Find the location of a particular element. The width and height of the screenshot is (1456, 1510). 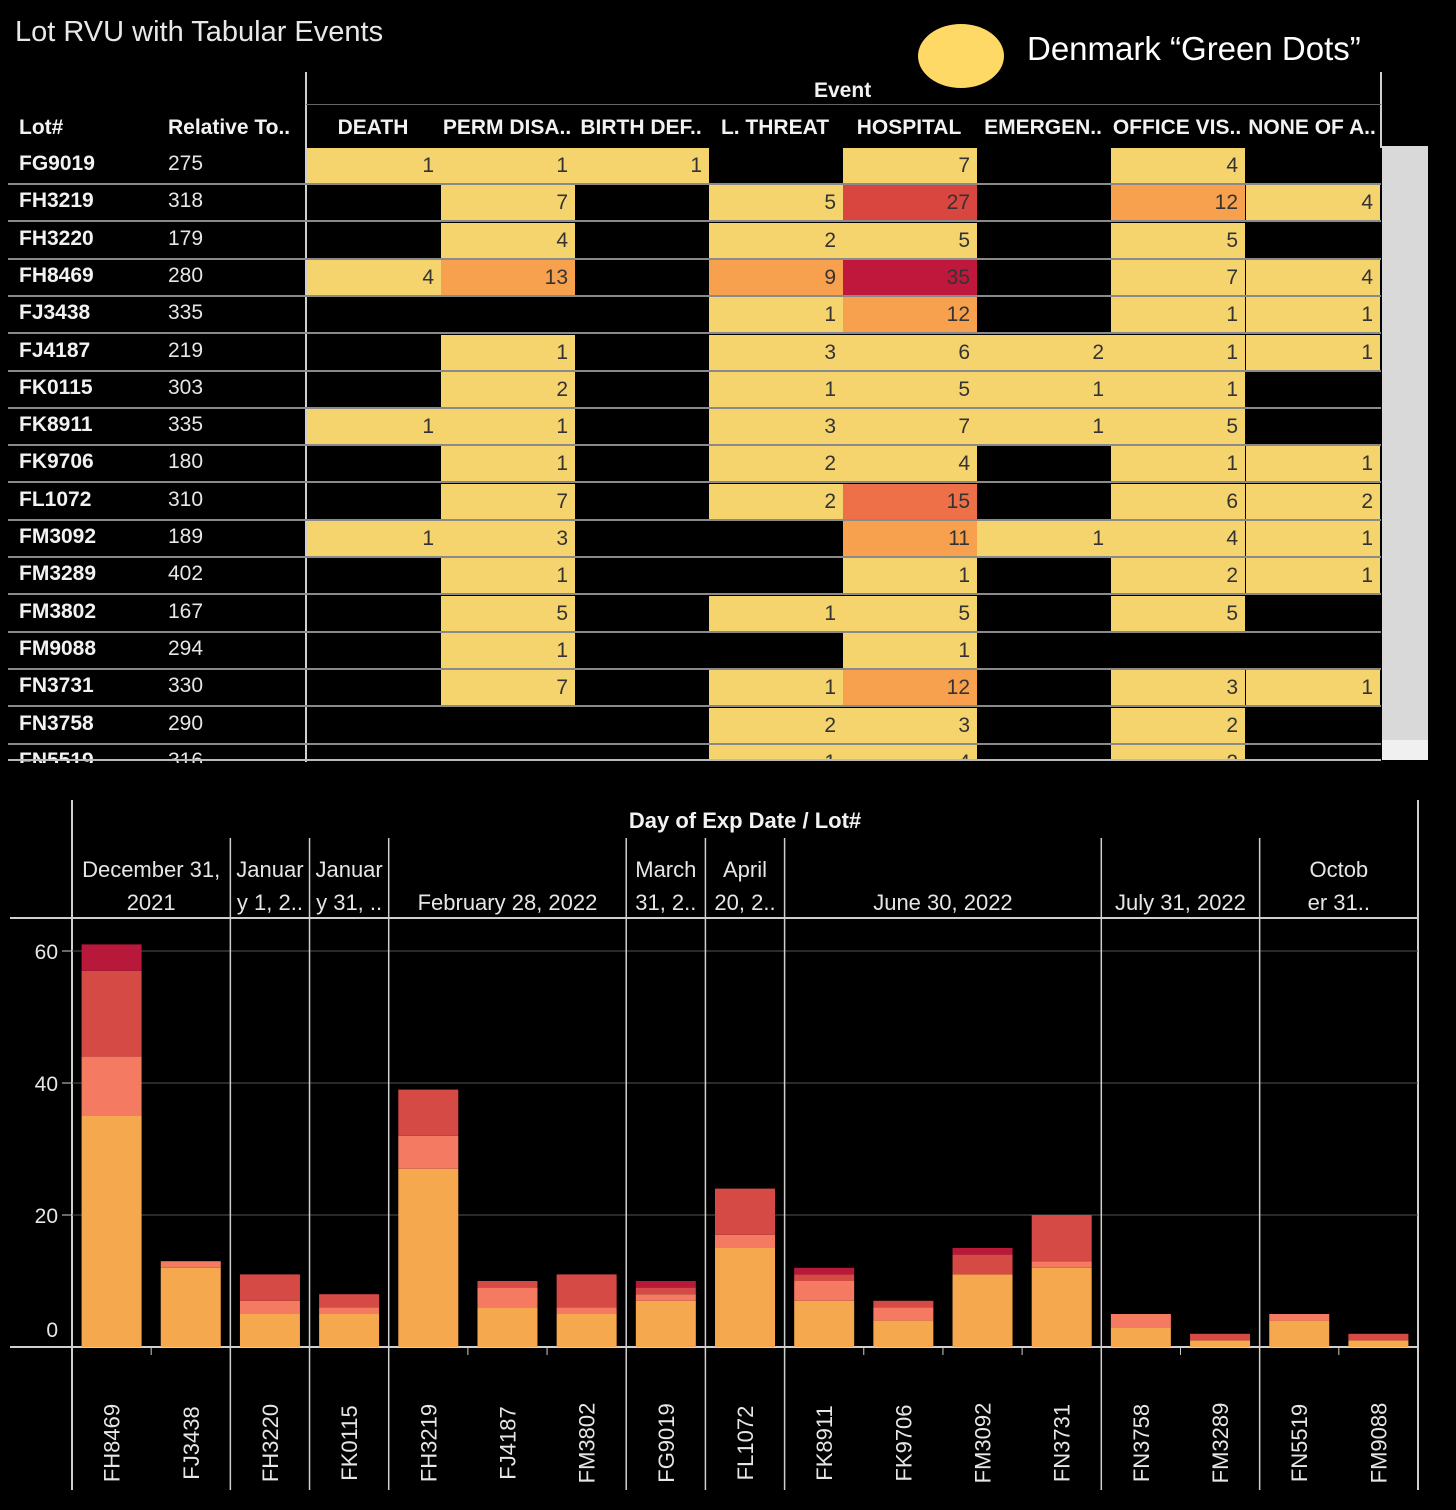

column-header: DEATH is located at coordinates (373, 127).